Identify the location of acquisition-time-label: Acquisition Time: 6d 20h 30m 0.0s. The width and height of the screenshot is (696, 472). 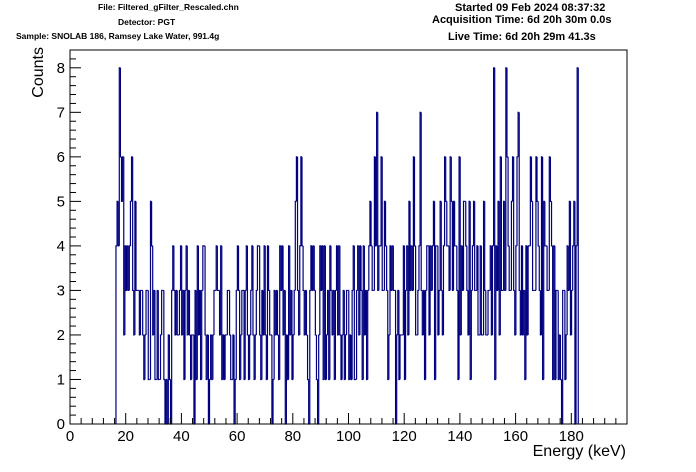
(522, 20).